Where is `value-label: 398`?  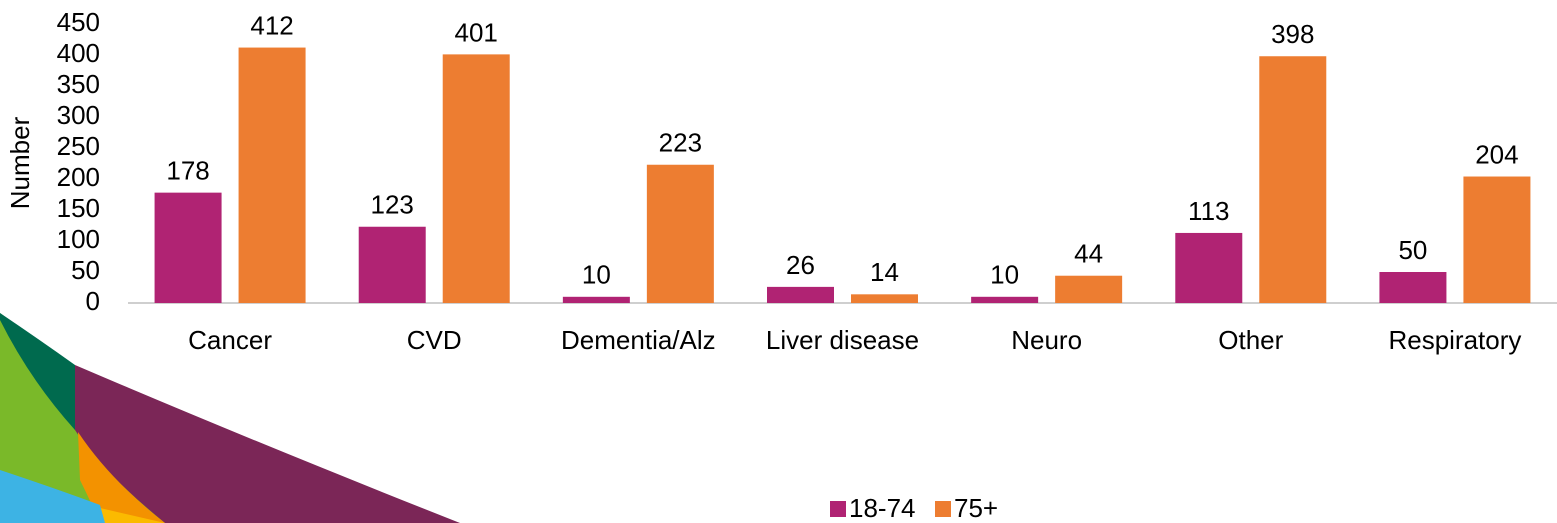 value-label: 398 is located at coordinates (1292, 34).